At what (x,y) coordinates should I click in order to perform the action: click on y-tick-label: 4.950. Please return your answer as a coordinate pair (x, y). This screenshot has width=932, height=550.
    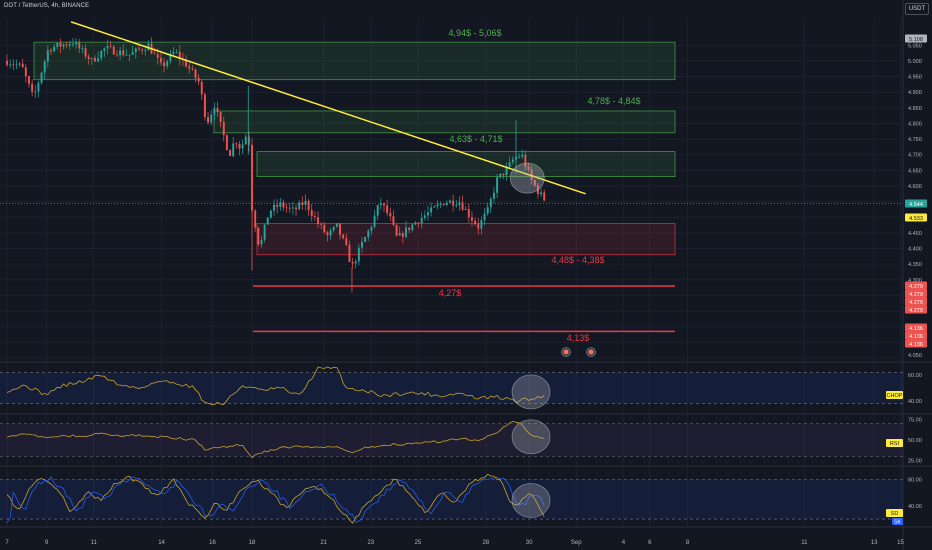
    Looking at the image, I should click on (915, 78).